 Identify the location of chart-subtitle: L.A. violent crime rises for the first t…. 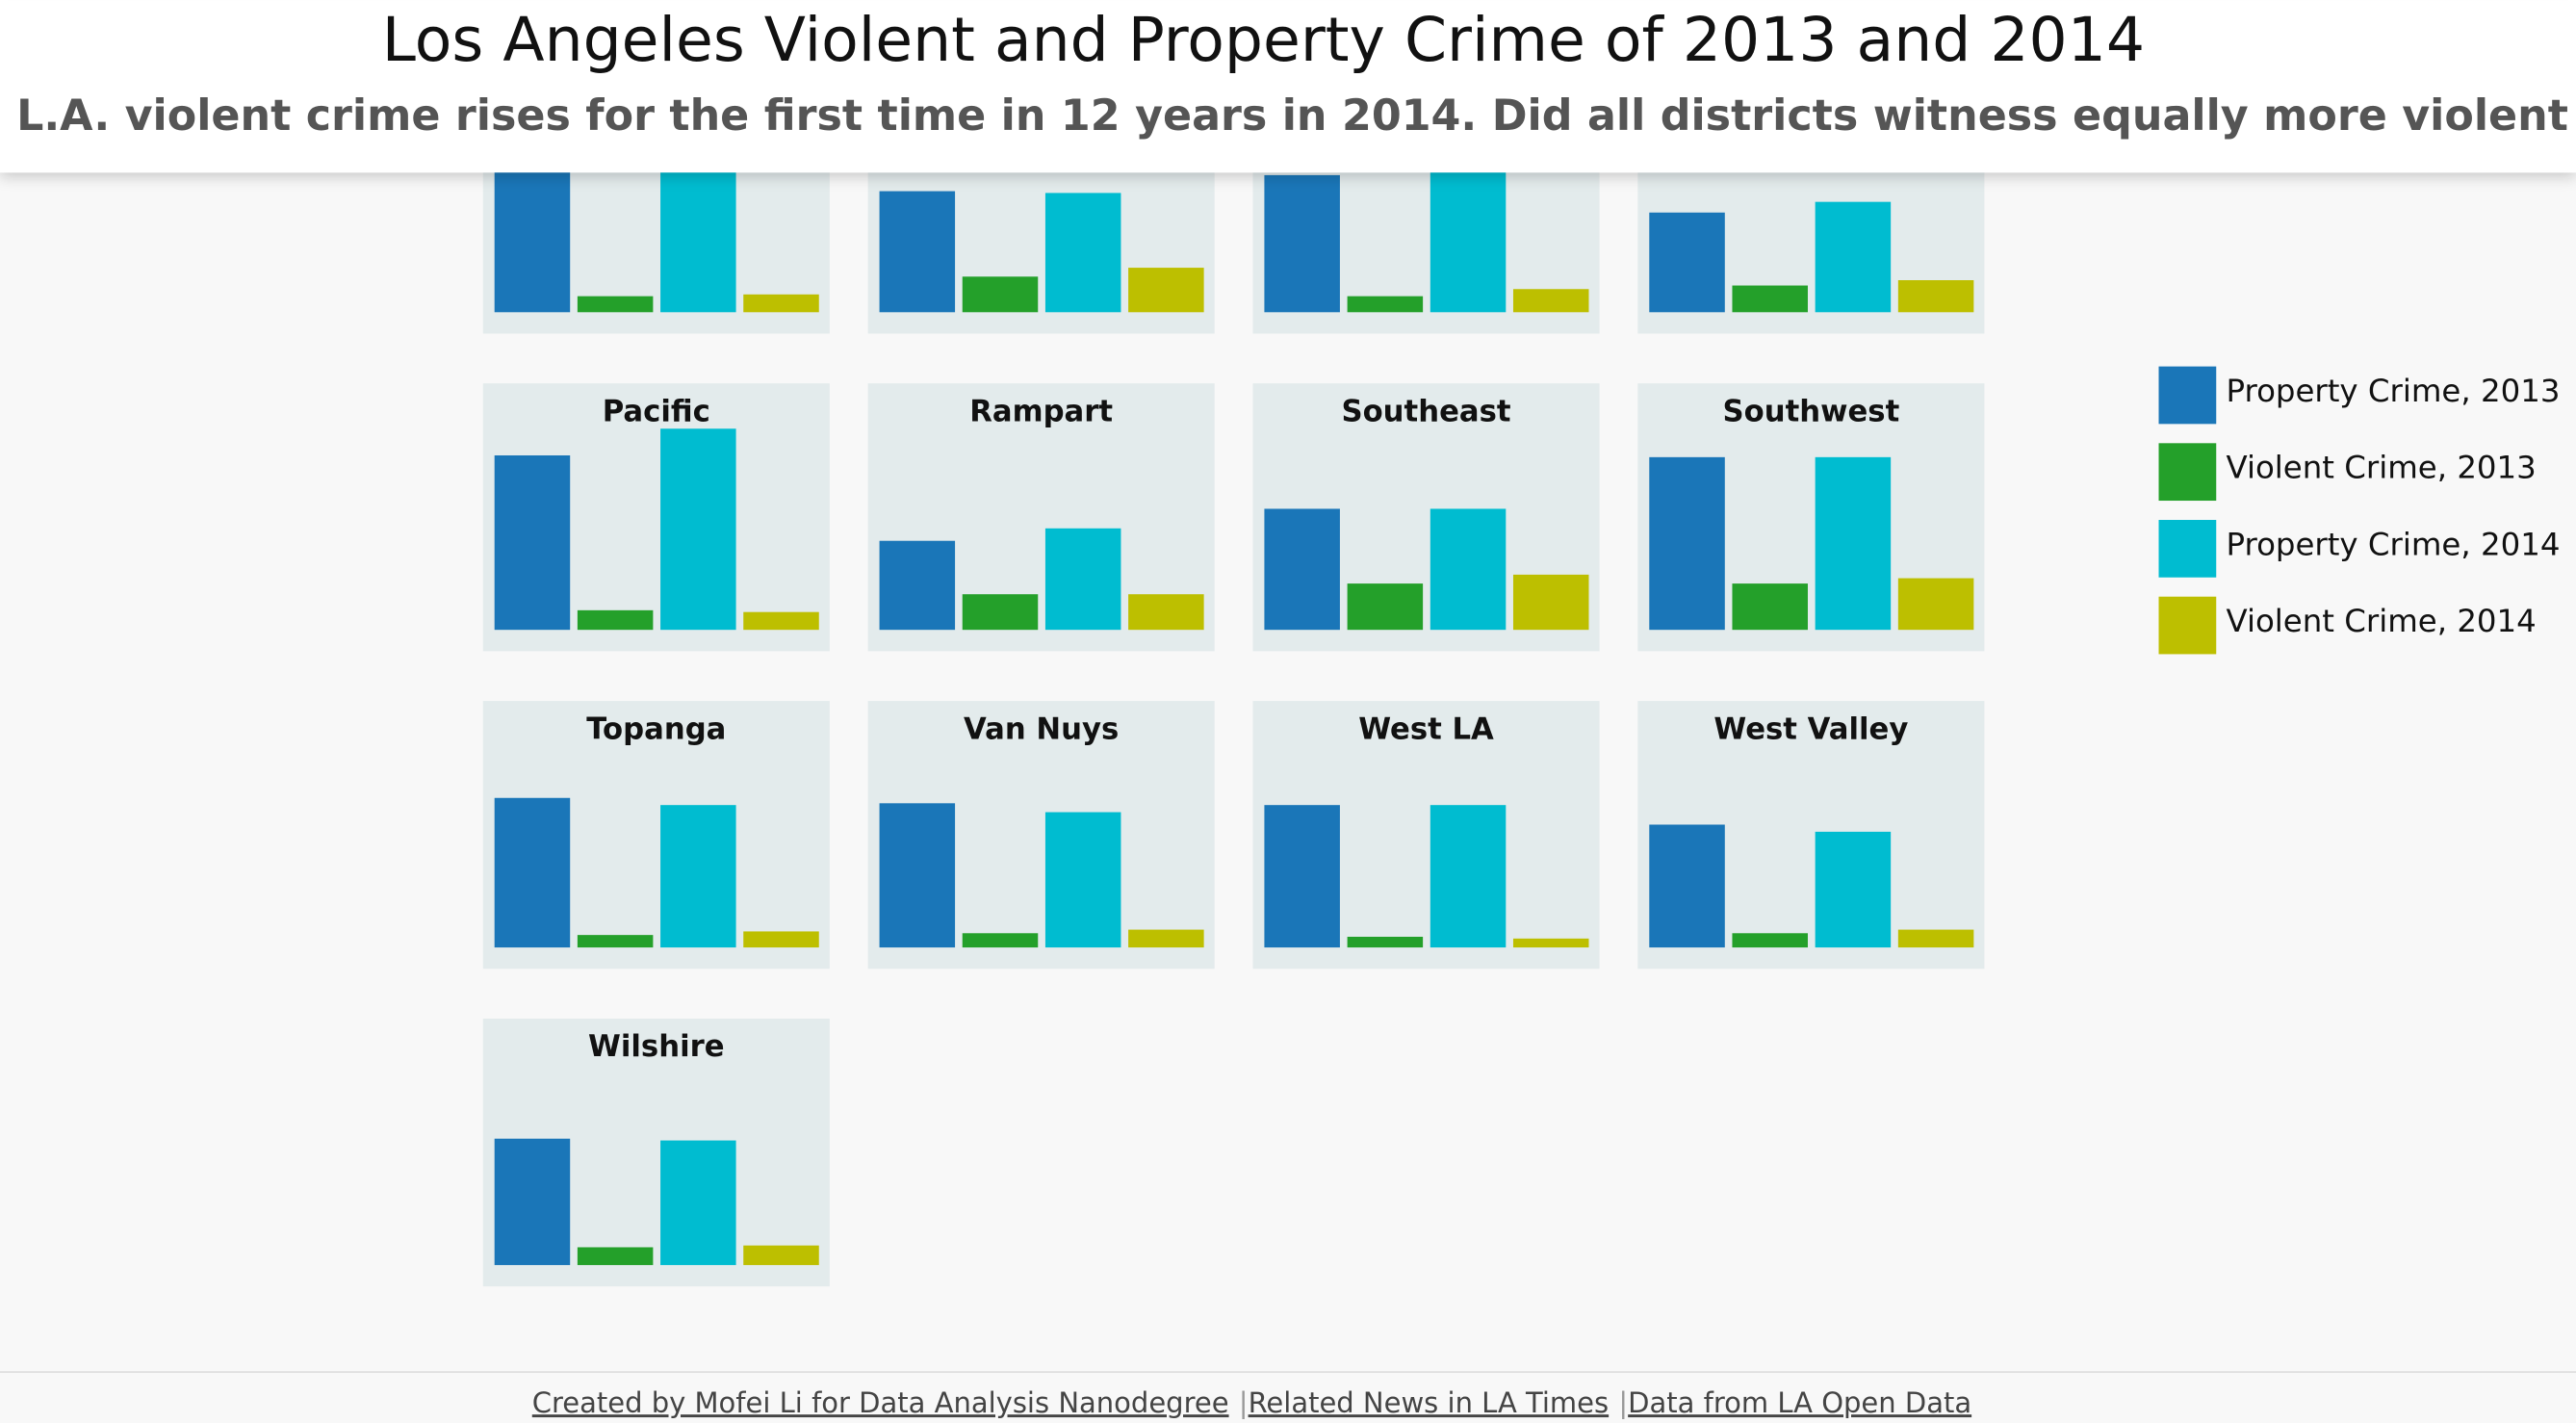
(1296, 116).